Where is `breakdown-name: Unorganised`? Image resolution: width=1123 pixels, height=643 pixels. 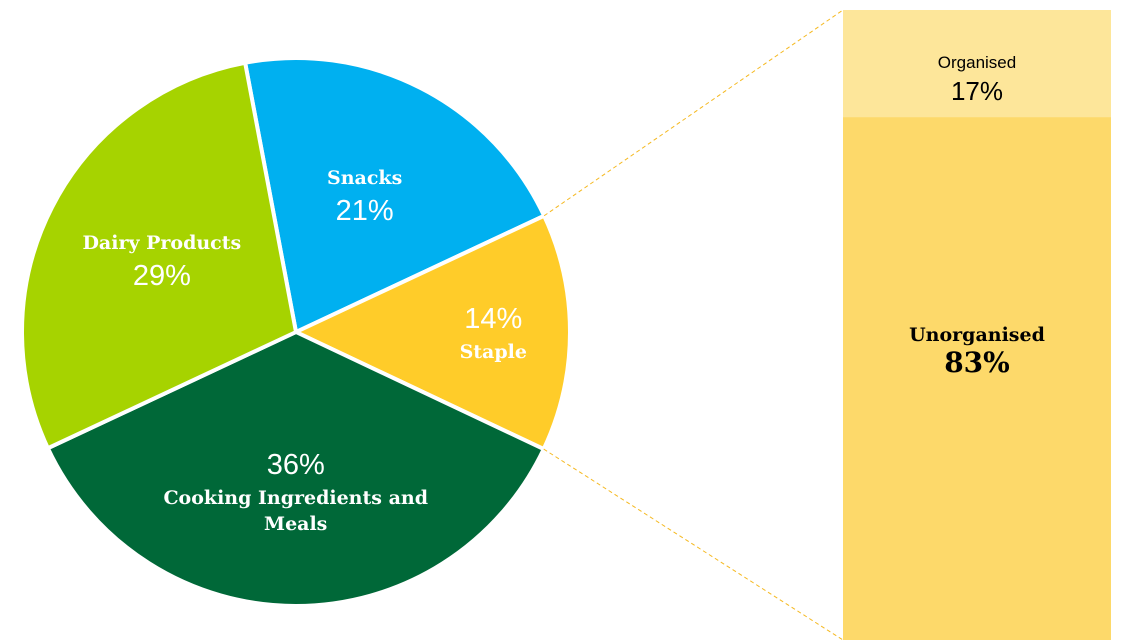
breakdown-name: Unorganised is located at coordinates (977, 335).